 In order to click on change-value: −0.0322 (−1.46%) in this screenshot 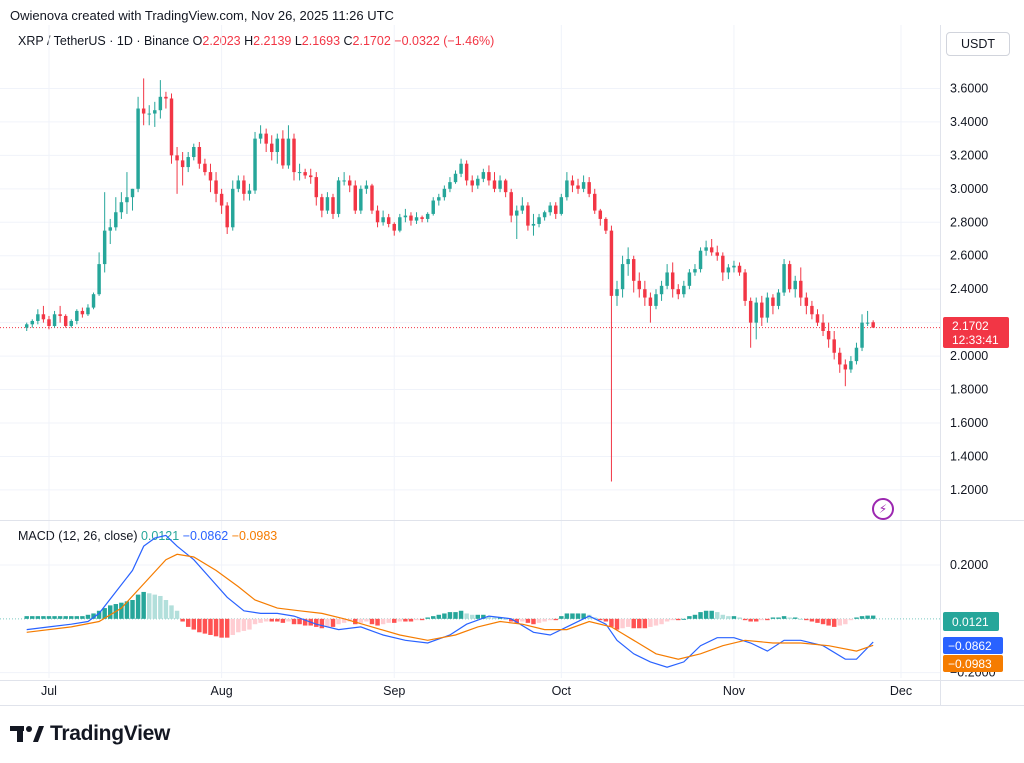, I will do `click(444, 41)`.